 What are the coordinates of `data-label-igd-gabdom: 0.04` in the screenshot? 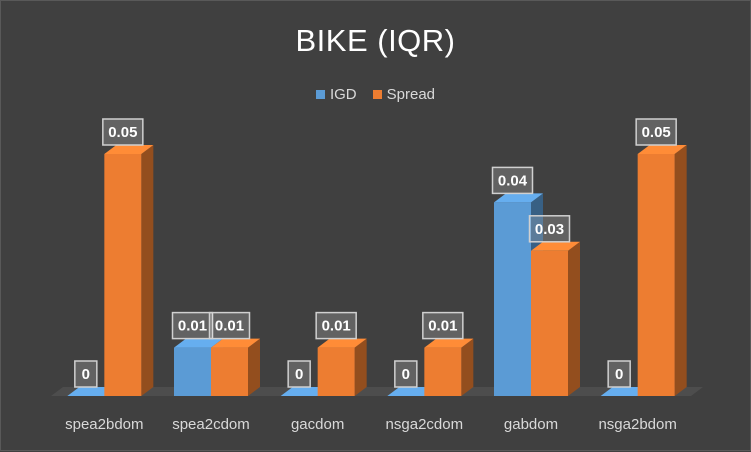 It's located at (512, 180).